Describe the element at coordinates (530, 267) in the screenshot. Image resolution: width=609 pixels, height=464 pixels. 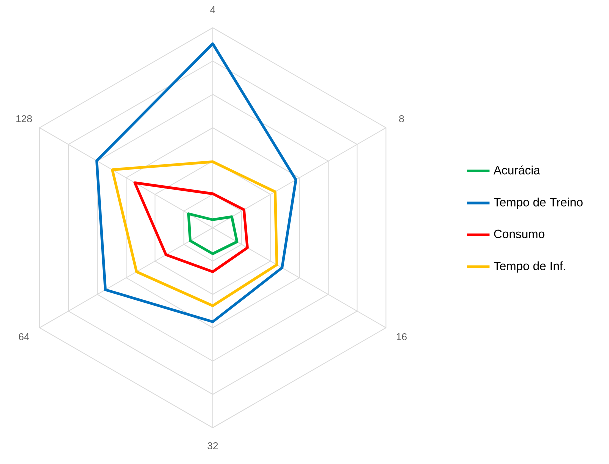
I see `legend-label: Tempo de Inf.` at that location.